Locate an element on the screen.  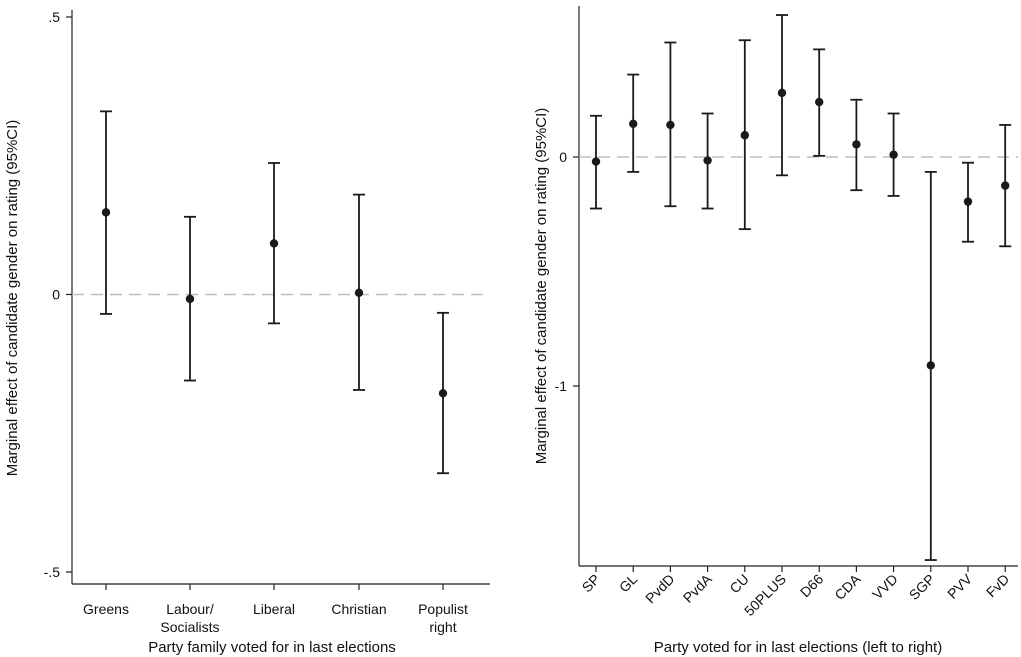
right-y-ticks: 0 -1 is located at coordinates (567, 271).